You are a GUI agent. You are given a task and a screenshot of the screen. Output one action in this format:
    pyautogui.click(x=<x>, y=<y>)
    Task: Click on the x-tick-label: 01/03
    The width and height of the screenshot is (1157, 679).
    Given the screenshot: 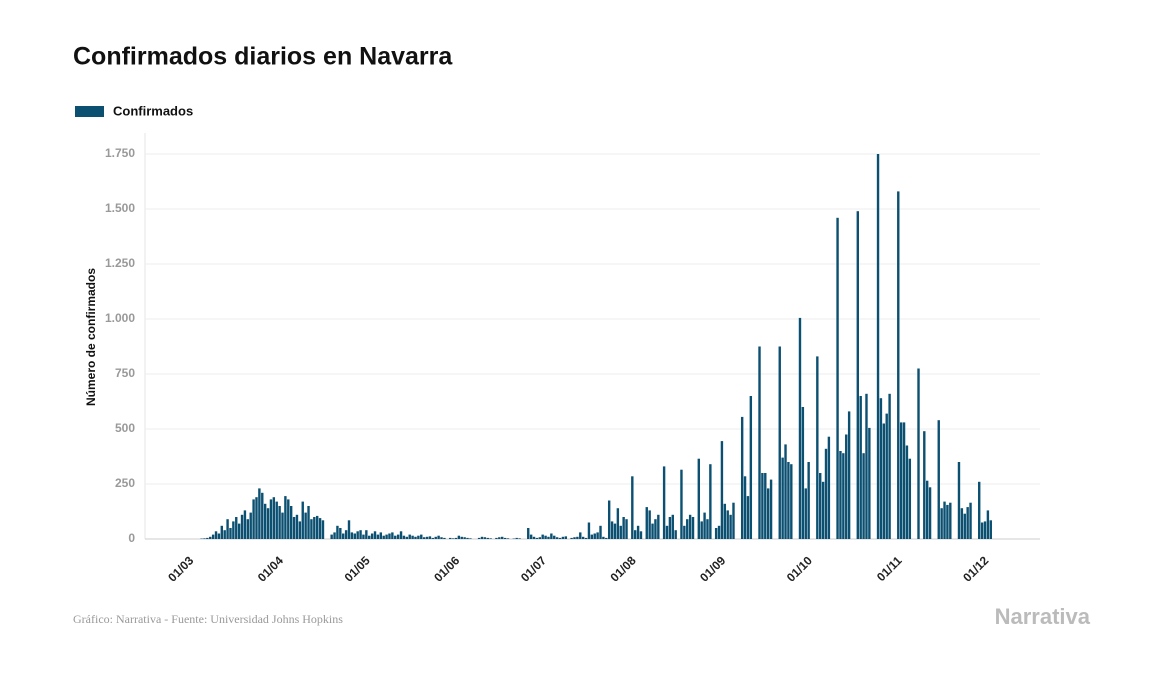 What is the action you would take?
    pyautogui.click(x=180, y=568)
    